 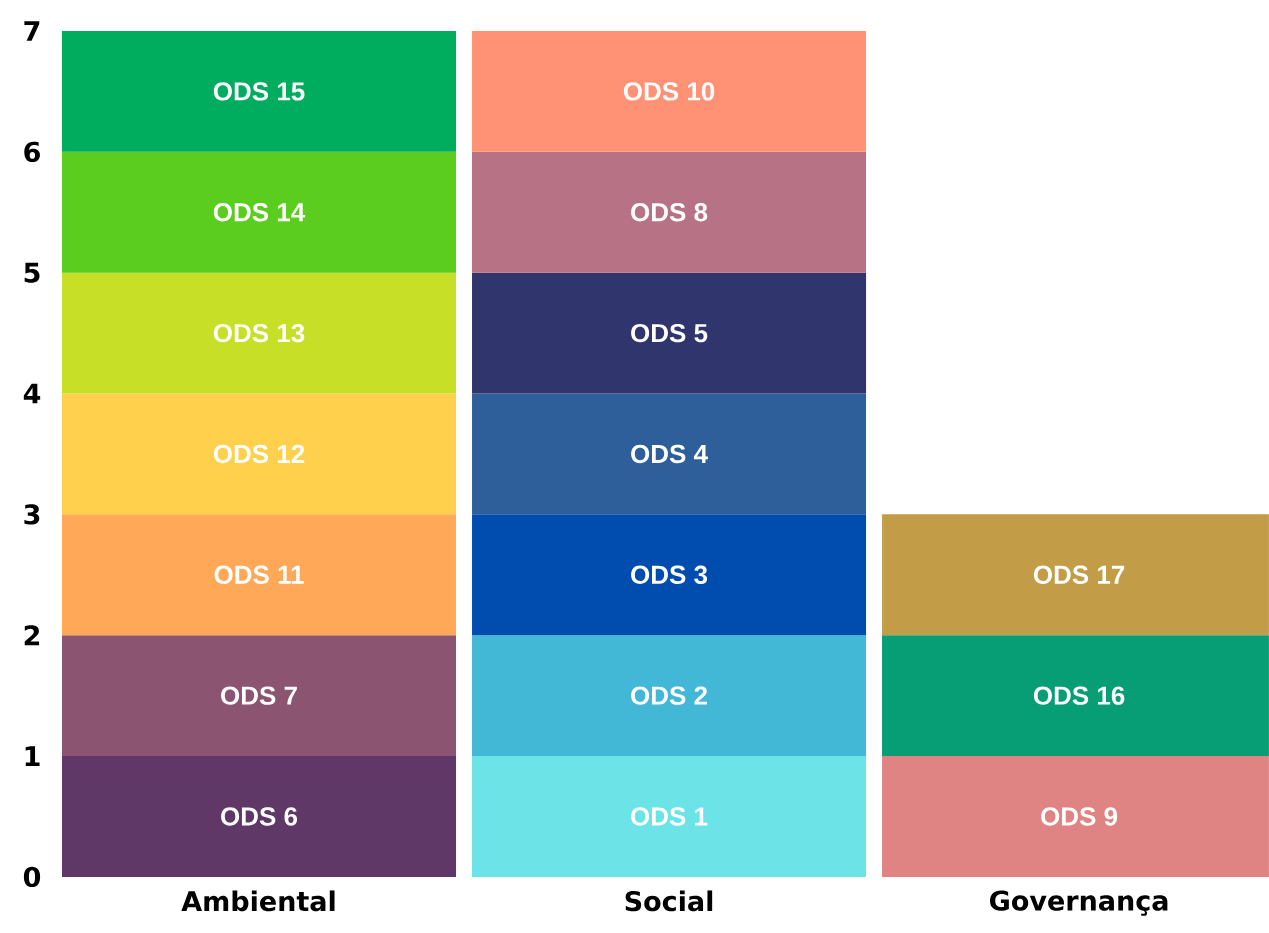 What do you see at coordinates (1079, 816) in the screenshot?
I see `data-label: ODS 9` at bounding box center [1079, 816].